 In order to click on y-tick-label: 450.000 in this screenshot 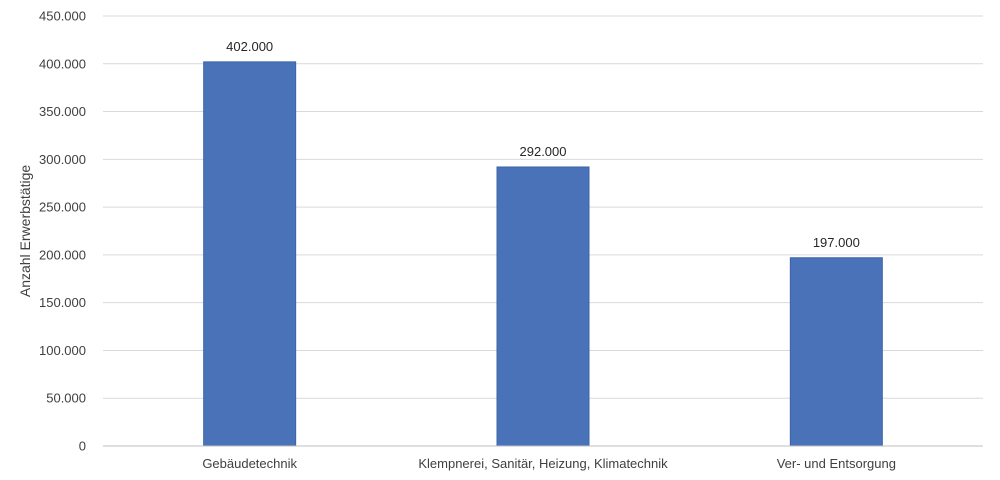, I will do `click(62, 16)`.